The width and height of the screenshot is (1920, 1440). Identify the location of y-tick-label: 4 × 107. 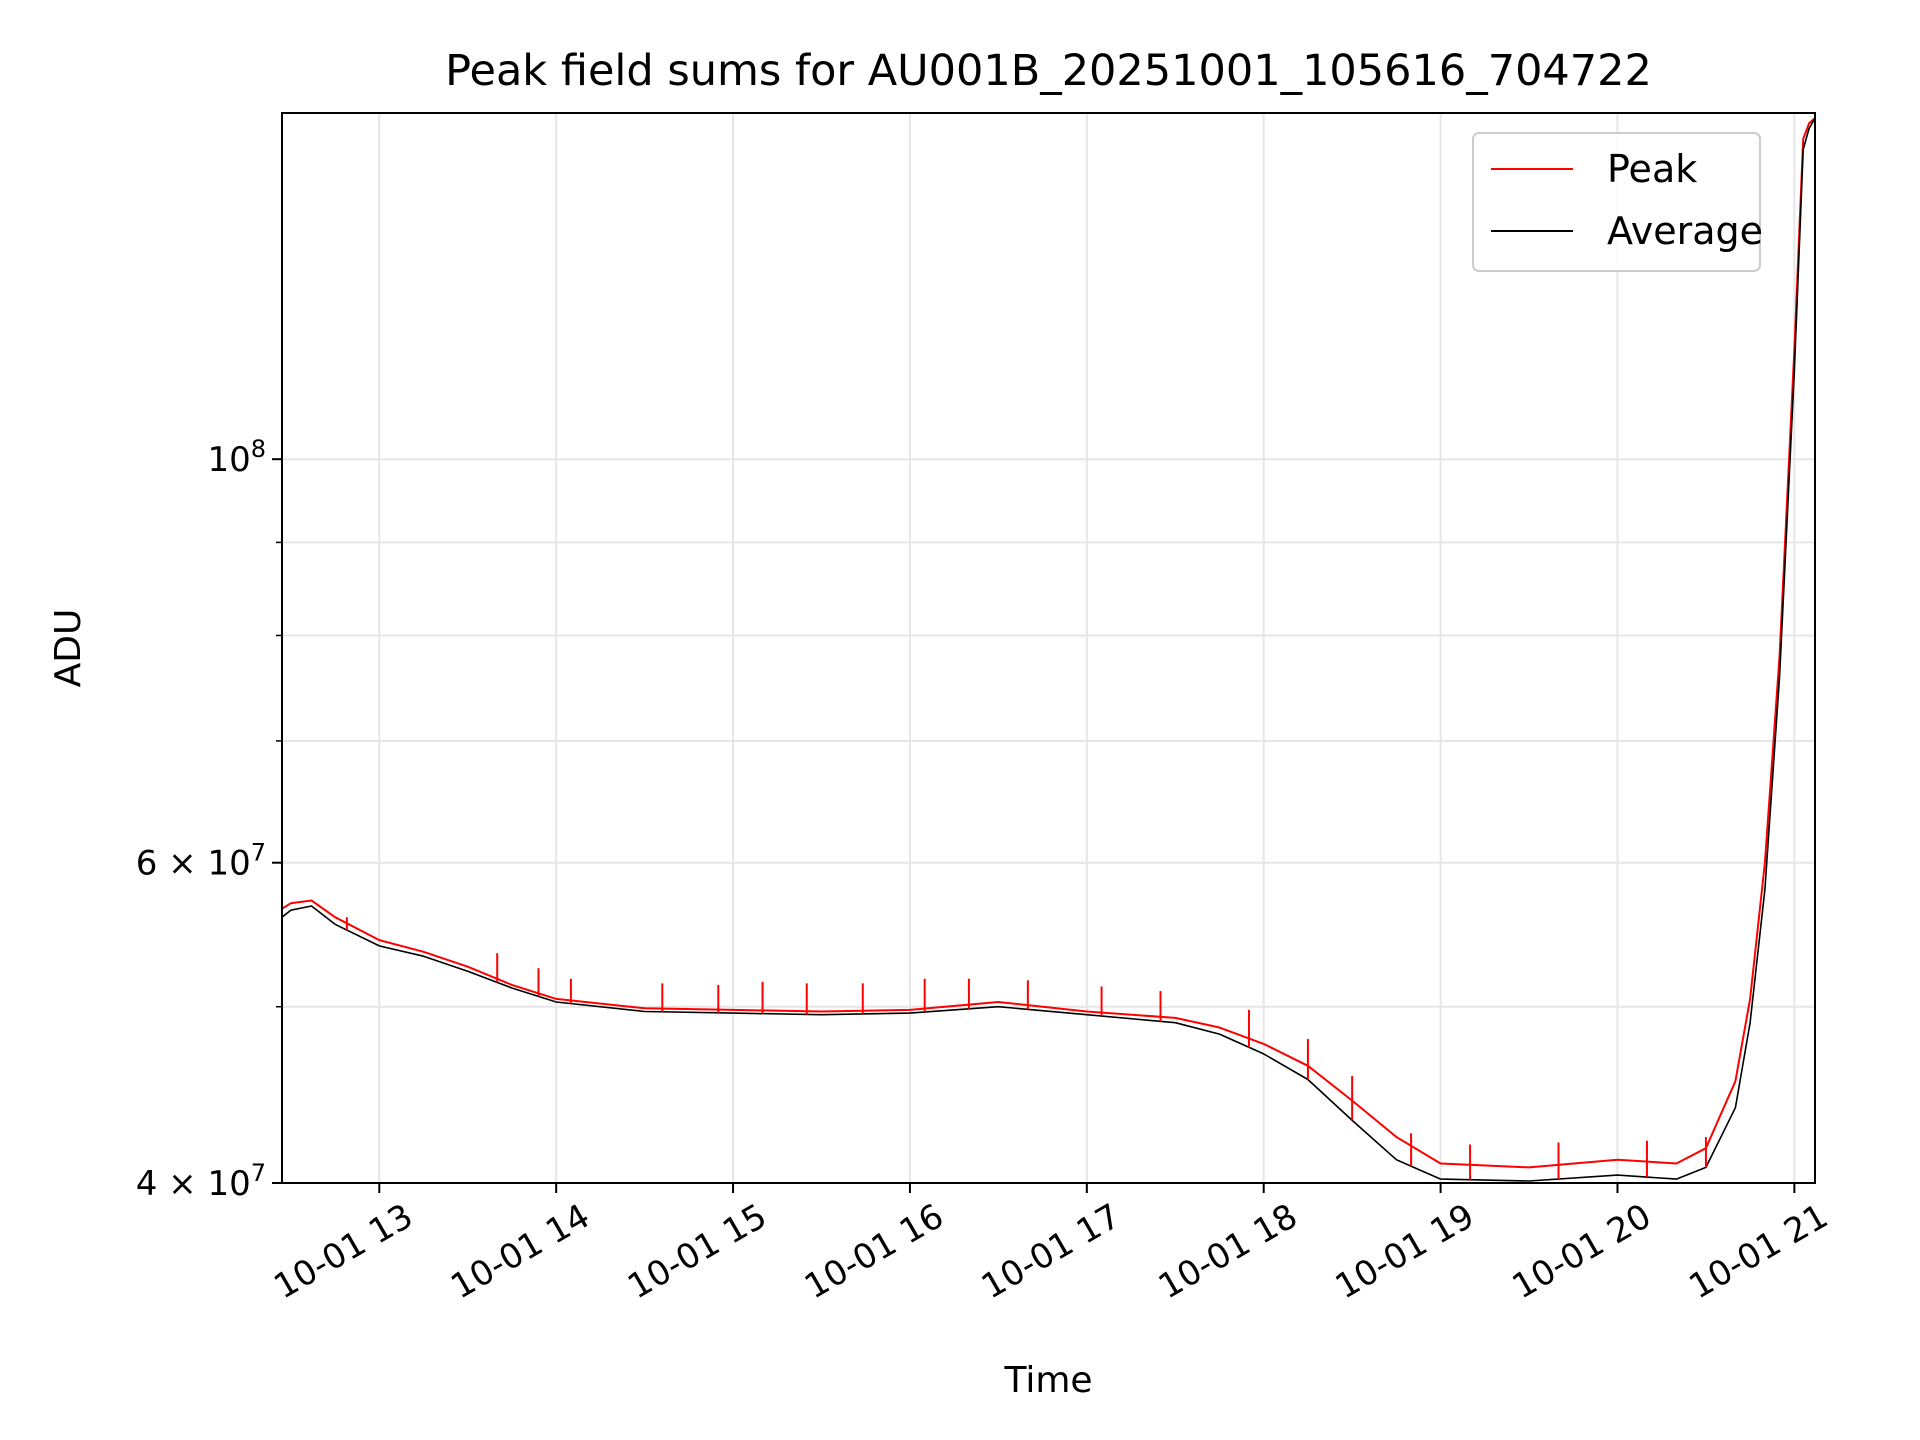
(201, 1181).